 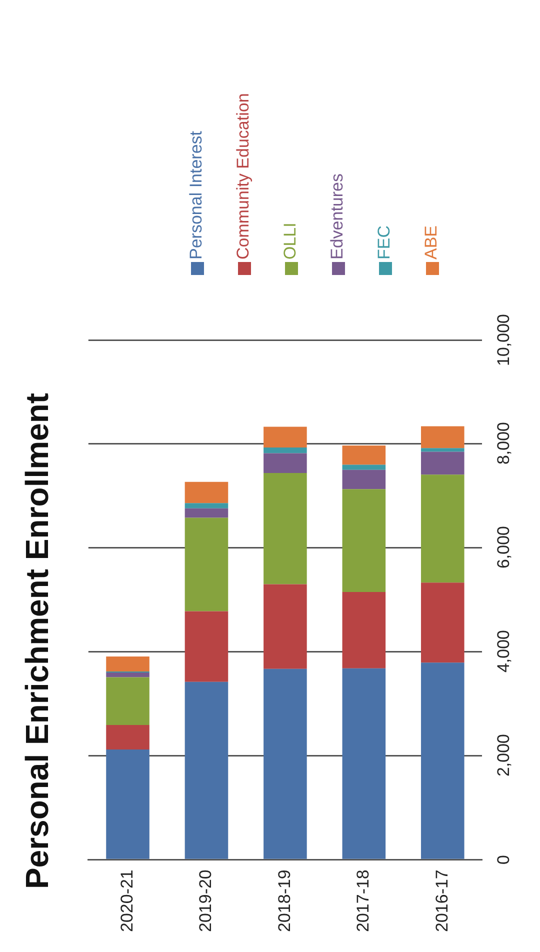 What do you see at coordinates (442, 901) in the screenshot?
I see `x-tick-label: 2016-17` at bounding box center [442, 901].